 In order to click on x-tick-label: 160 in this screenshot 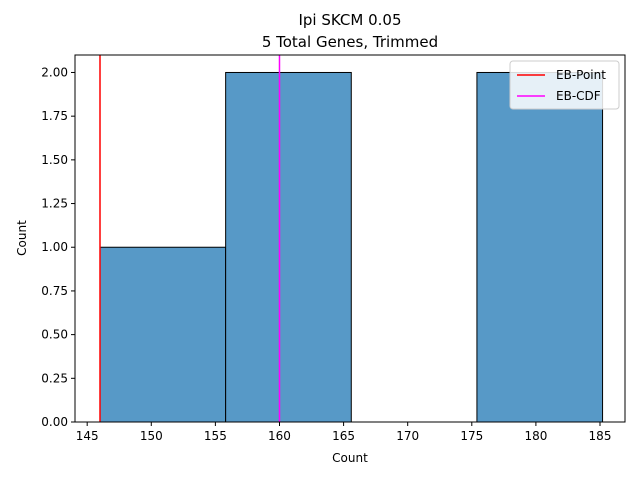, I will do `click(279, 436)`.